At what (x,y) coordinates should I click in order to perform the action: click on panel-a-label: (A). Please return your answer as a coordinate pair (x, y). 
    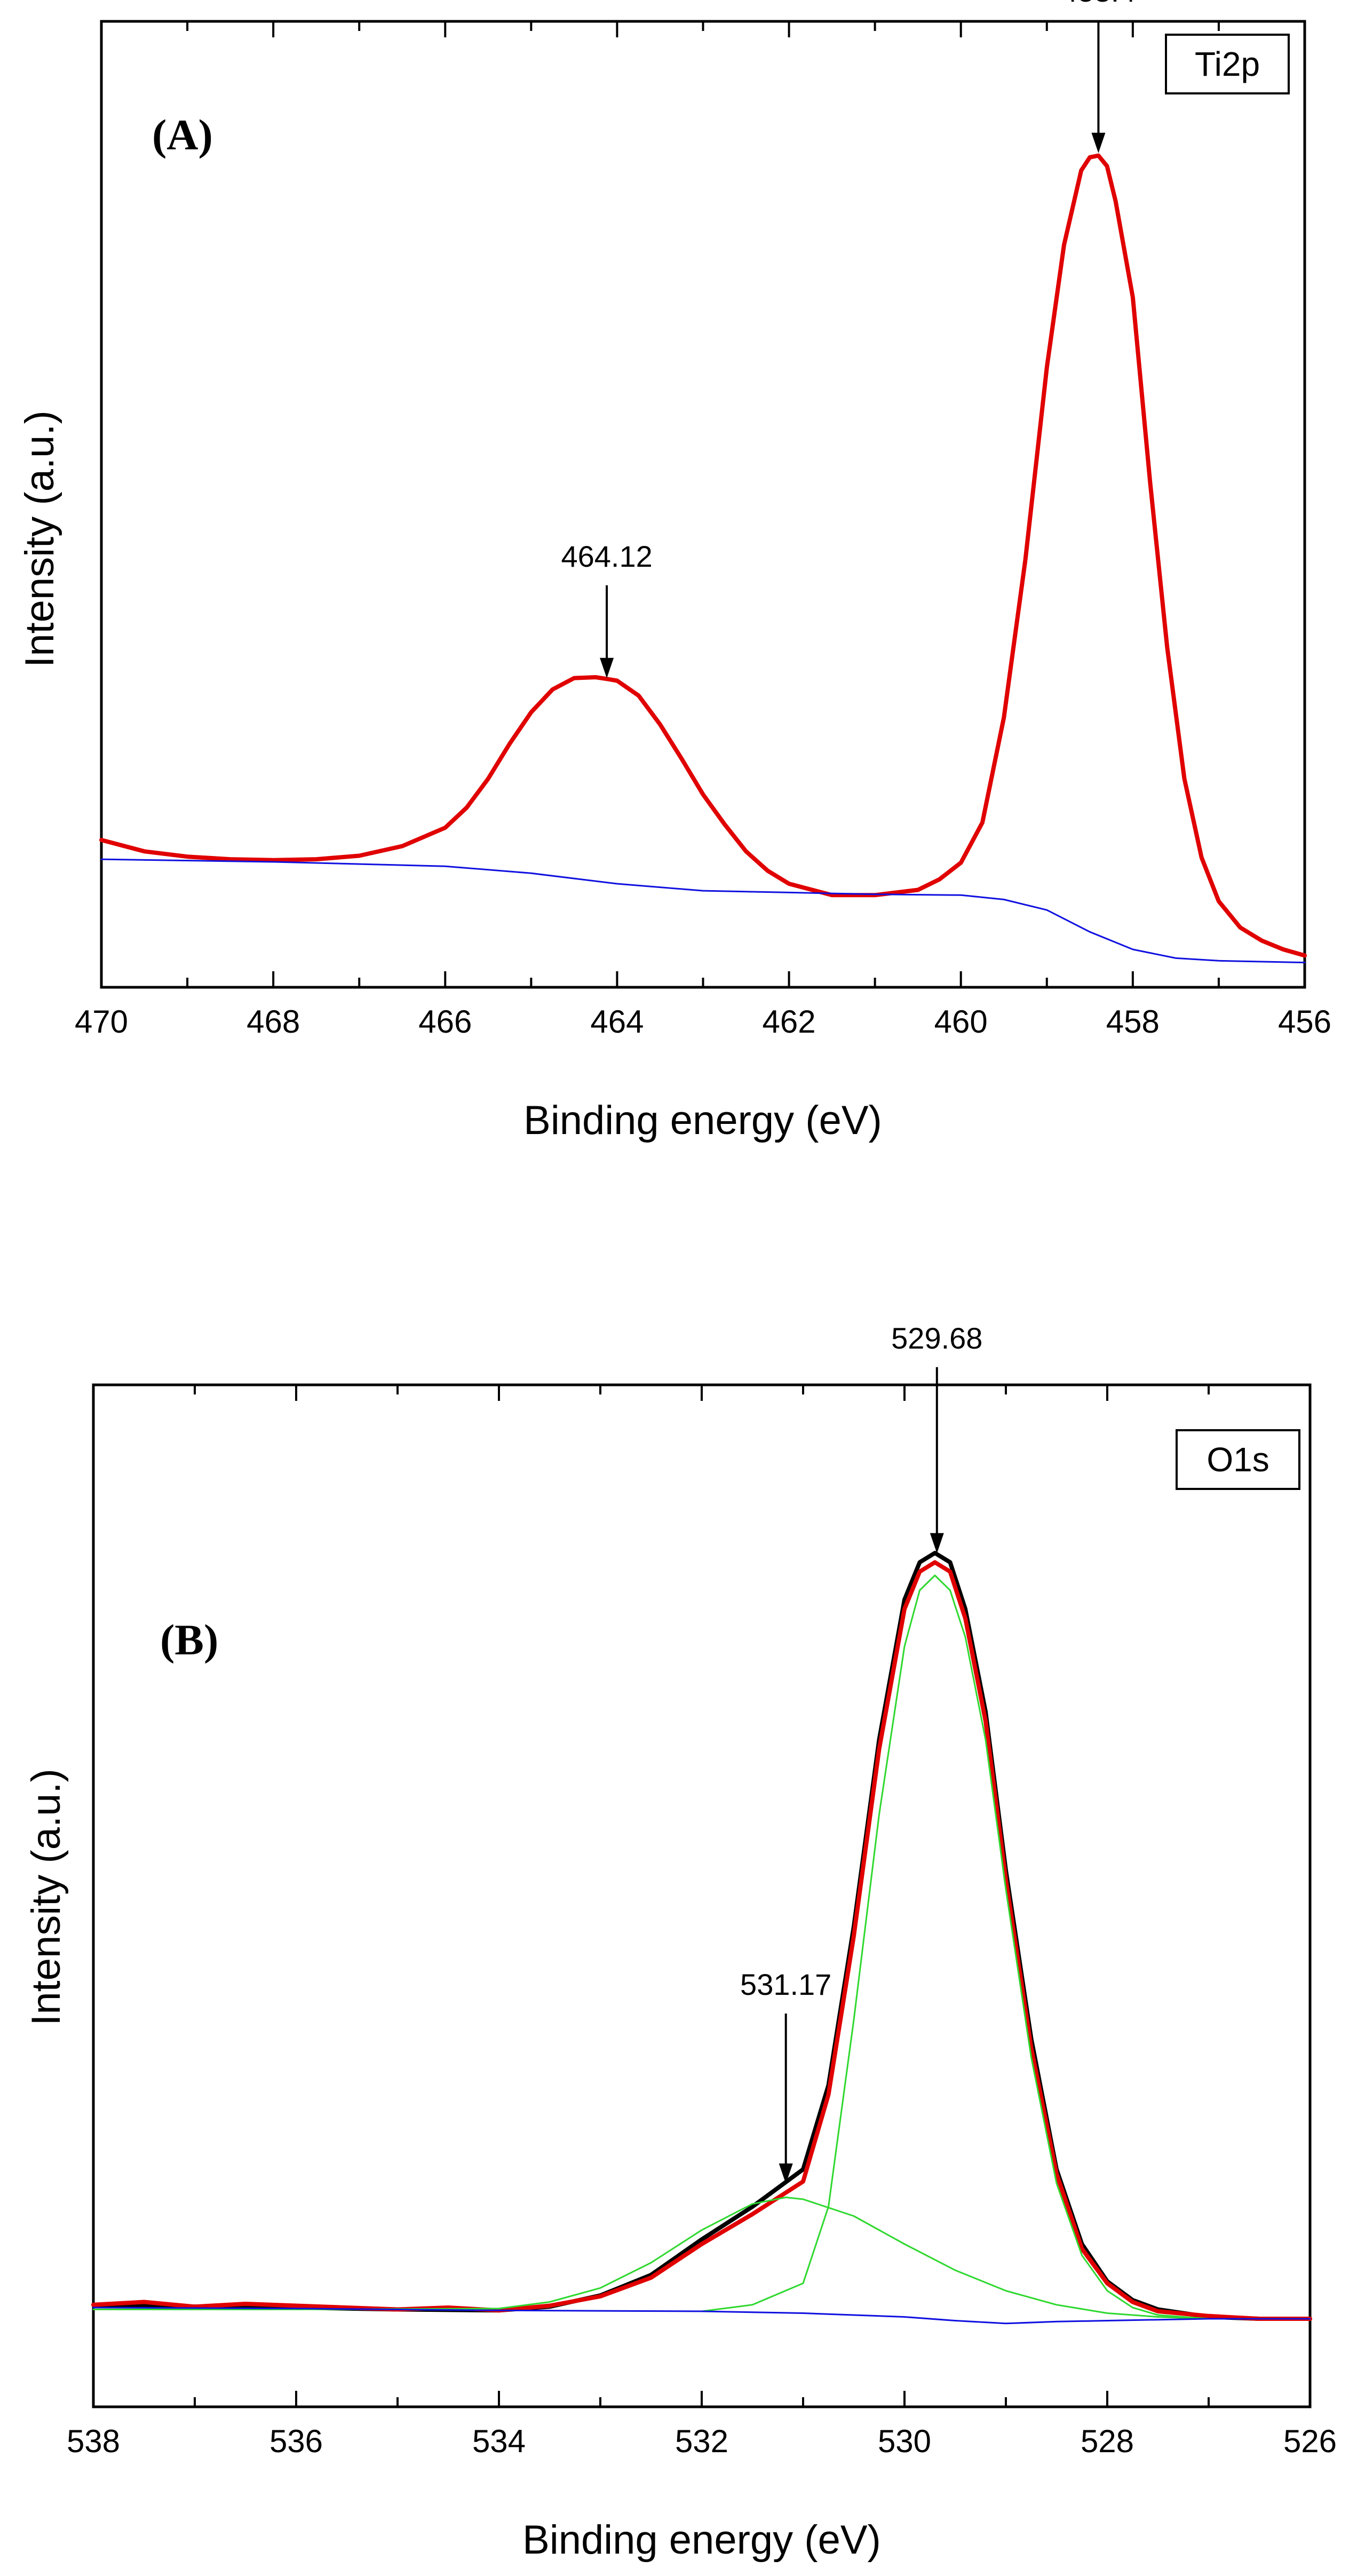
    Looking at the image, I should click on (183, 134).